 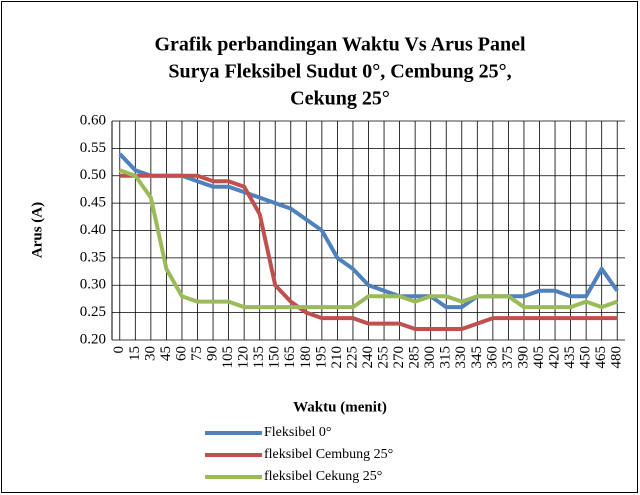 I want to click on y-tick-label: 0.20, so click(x=93, y=339).